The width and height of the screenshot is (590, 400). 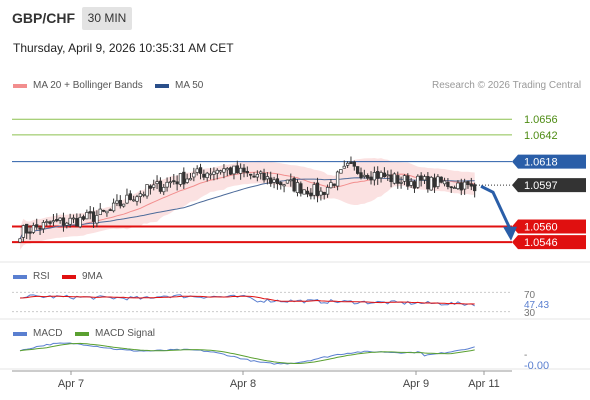 What do you see at coordinates (123, 48) in the screenshot?
I see `datetime-label: Thursday, April 9, 2026 10:35:31 AM CET` at bounding box center [123, 48].